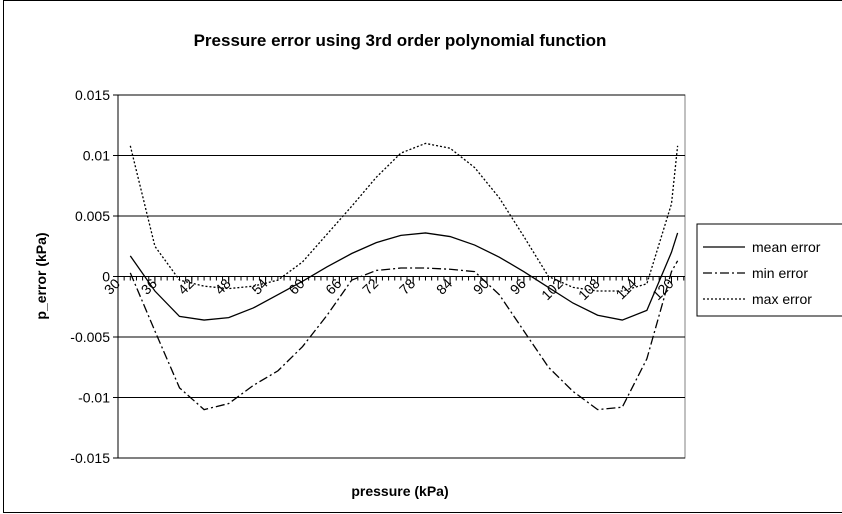 Image resolution: width=842 pixels, height=514 pixels. I want to click on y-tick-label: -0.005, so click(90, 337).